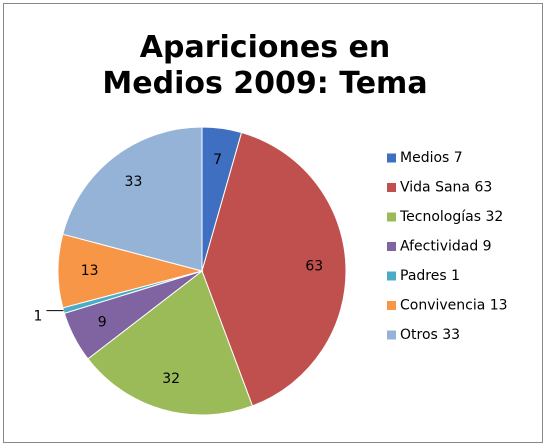  I want to click on legend-label: Medios 7, so click(431, 158).